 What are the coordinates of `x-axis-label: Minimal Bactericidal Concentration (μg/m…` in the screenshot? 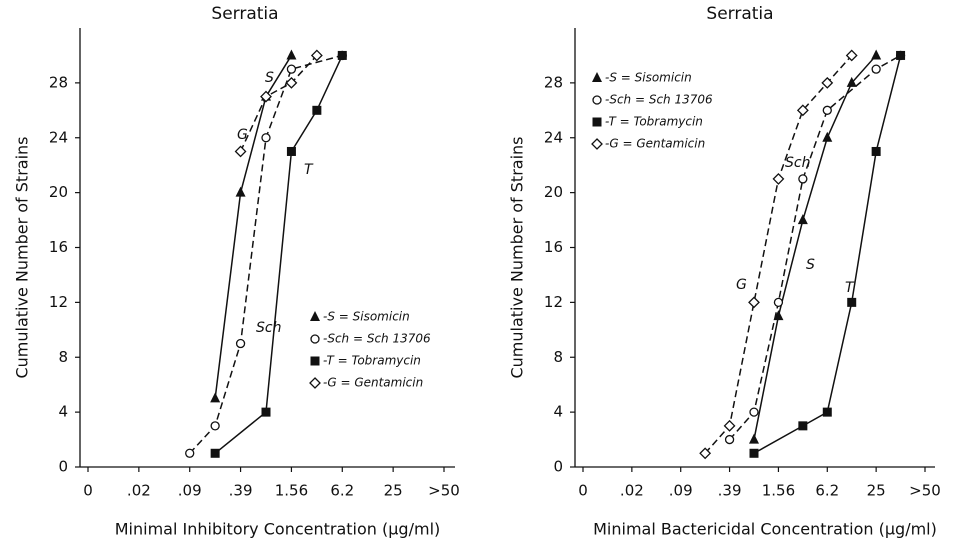 It's located at (765, 529).